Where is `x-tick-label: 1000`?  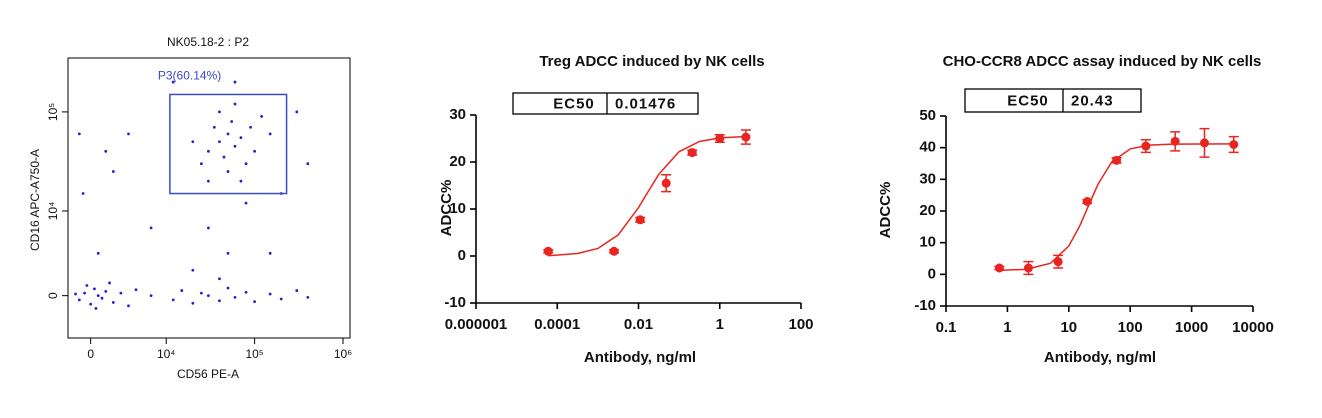
x-tick-label: 1000 is located at coordinates (1191, 327).